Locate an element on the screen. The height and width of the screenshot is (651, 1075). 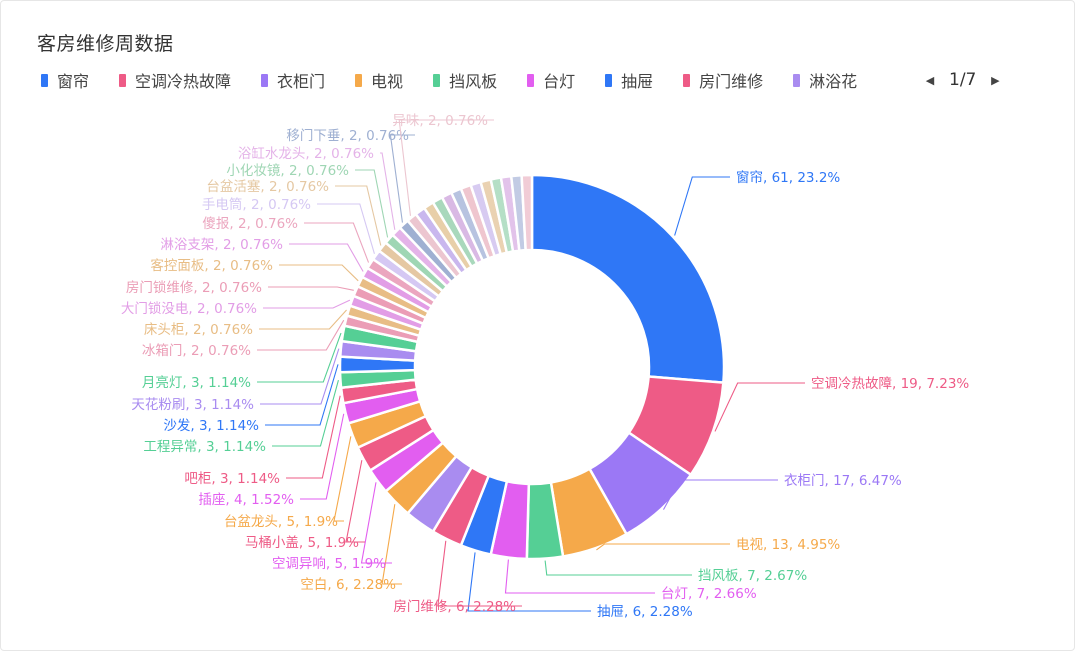
slice-label: 小化妆镜, 2, 0.76% is located at coordinates (287, 171).